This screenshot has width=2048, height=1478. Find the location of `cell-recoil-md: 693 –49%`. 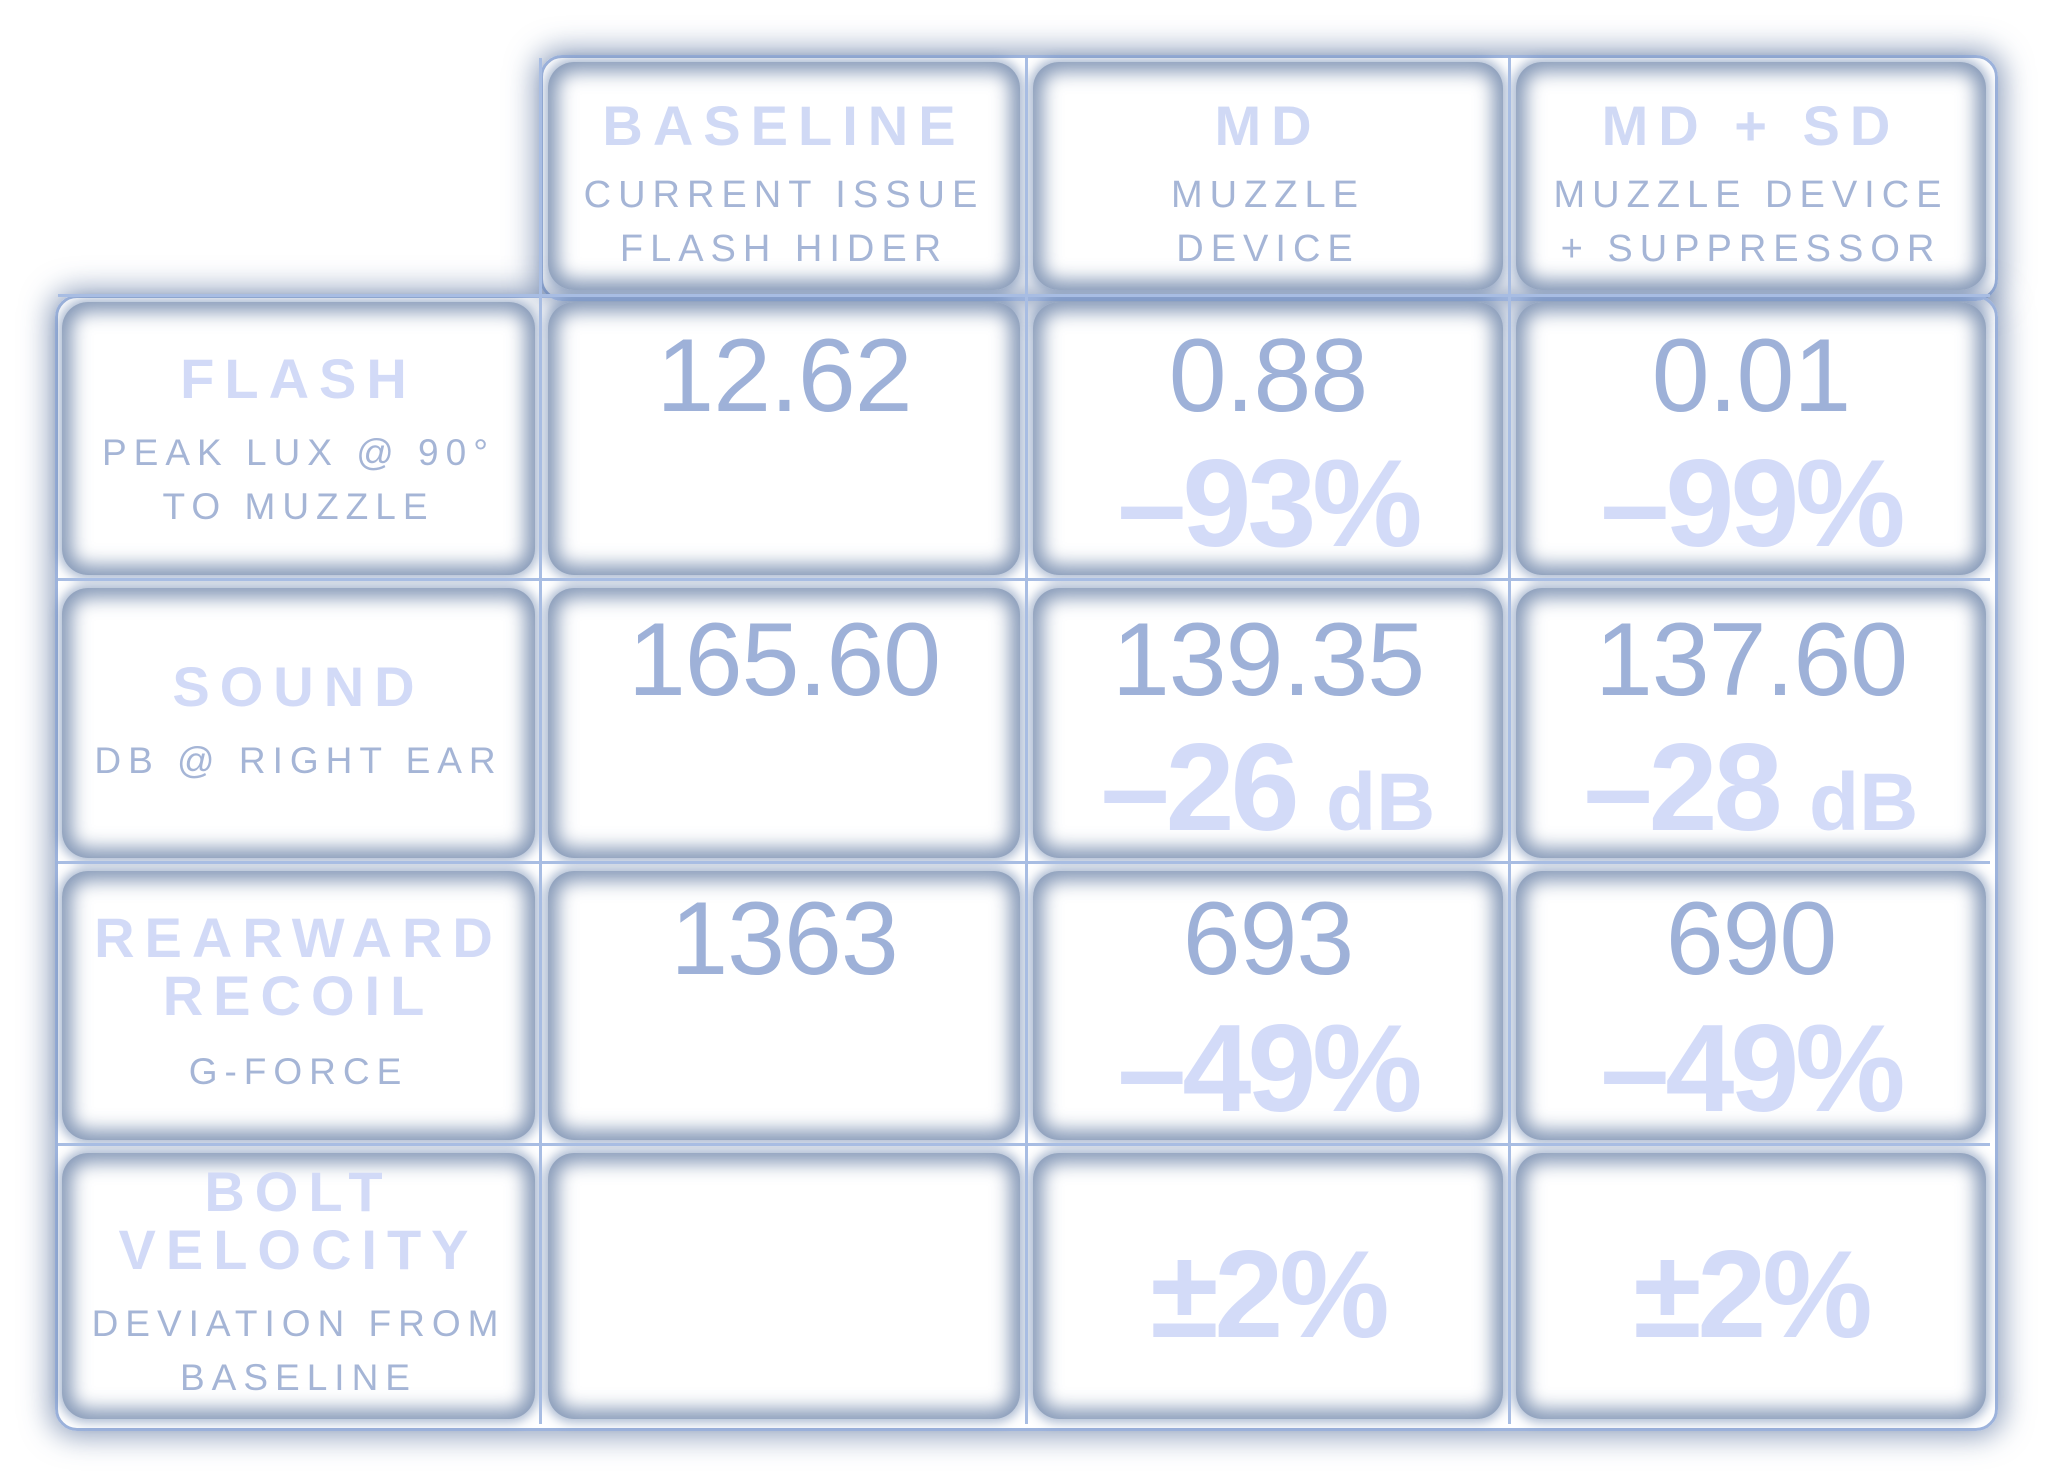

cell-recoil-md: 693 –49% is located at coordinates (1268, 1005).